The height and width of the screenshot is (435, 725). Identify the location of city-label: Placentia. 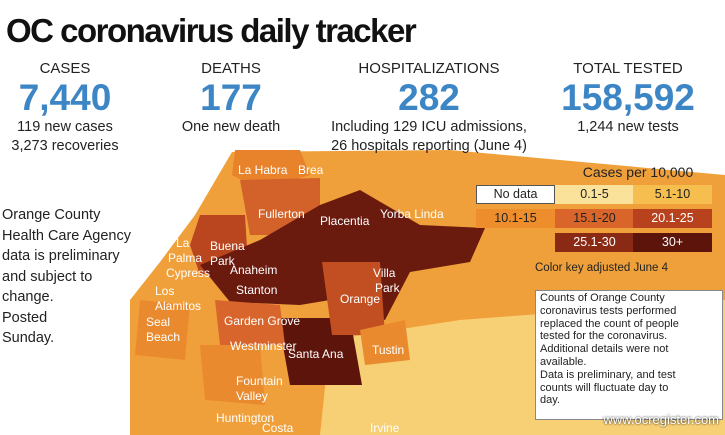
(345, 221).